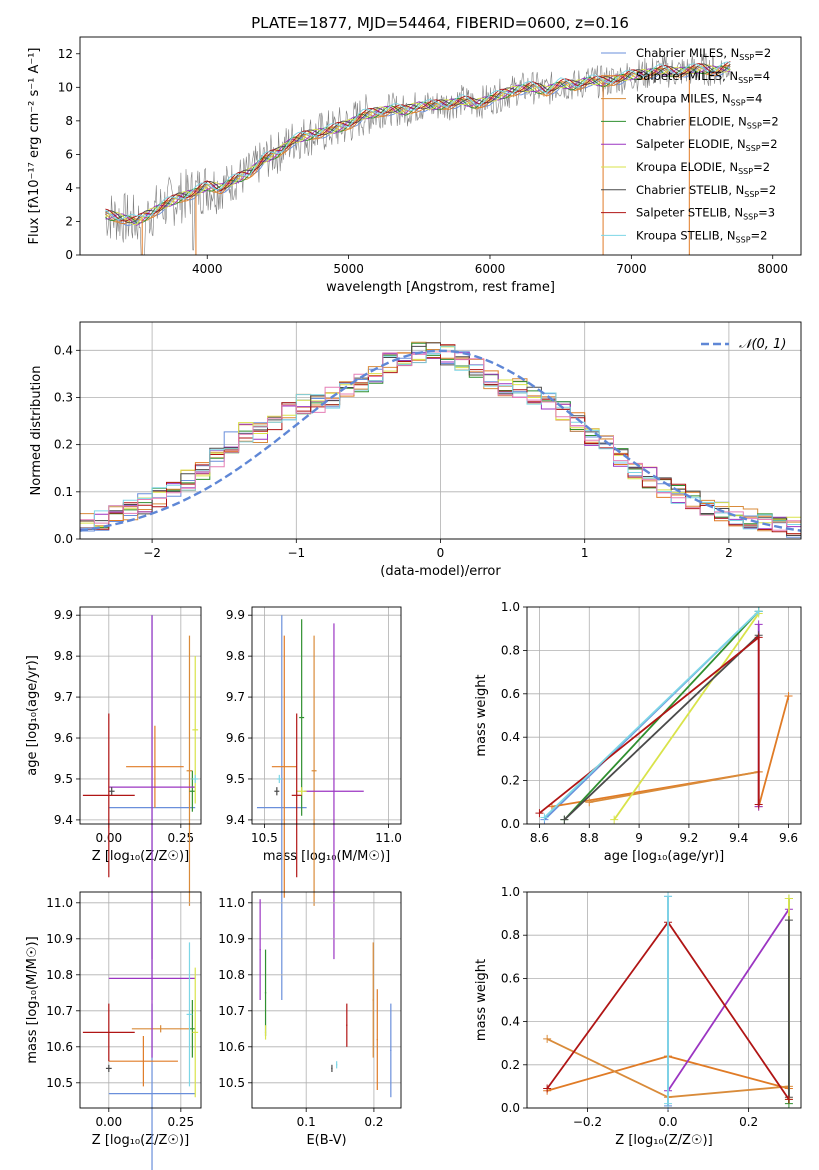 Image resolution: width=819 pixels, height=1170 pixels. I want to click on x-tick-label: 8.8, so click(589, 838).